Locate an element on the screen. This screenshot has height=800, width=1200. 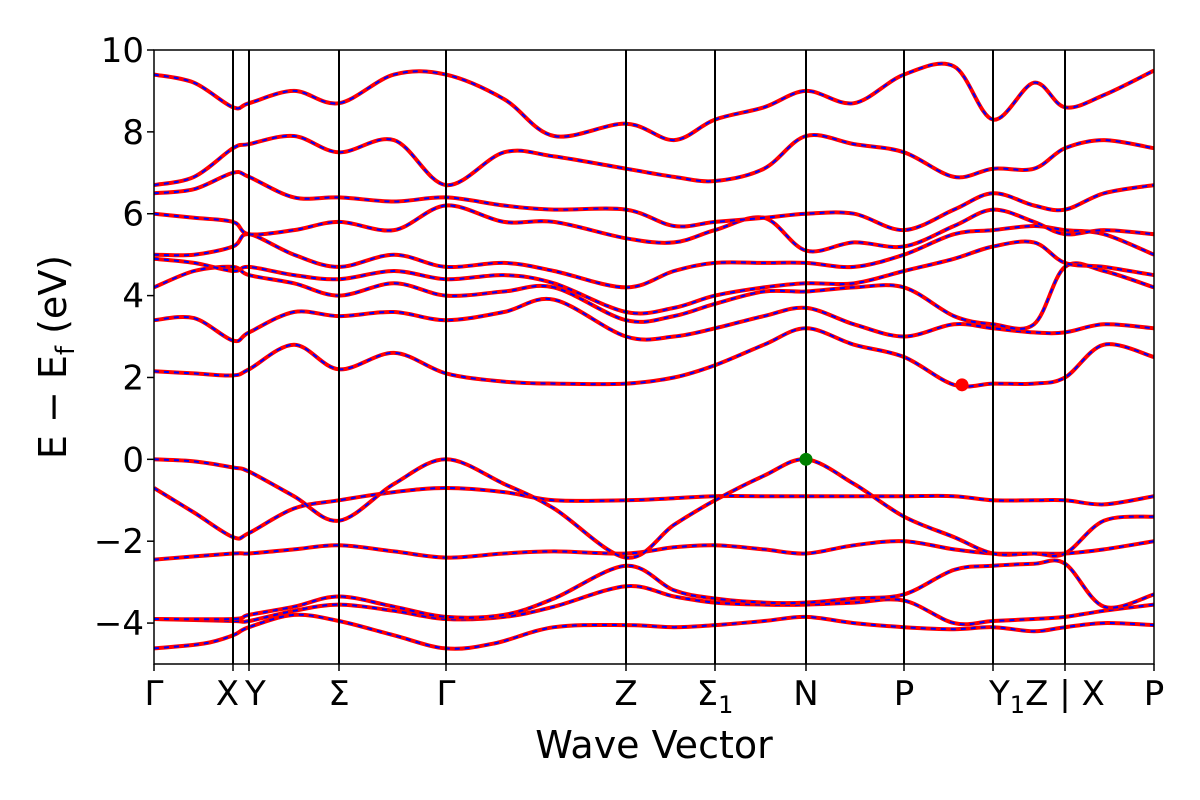
band-2-overlay is located at coordinates (654, 590).